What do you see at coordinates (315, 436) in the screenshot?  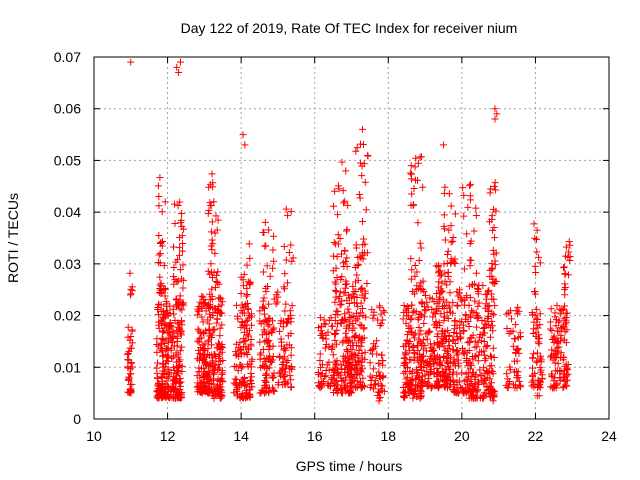 I see `x-tick-label: 16` at bounding box center [315, 436].